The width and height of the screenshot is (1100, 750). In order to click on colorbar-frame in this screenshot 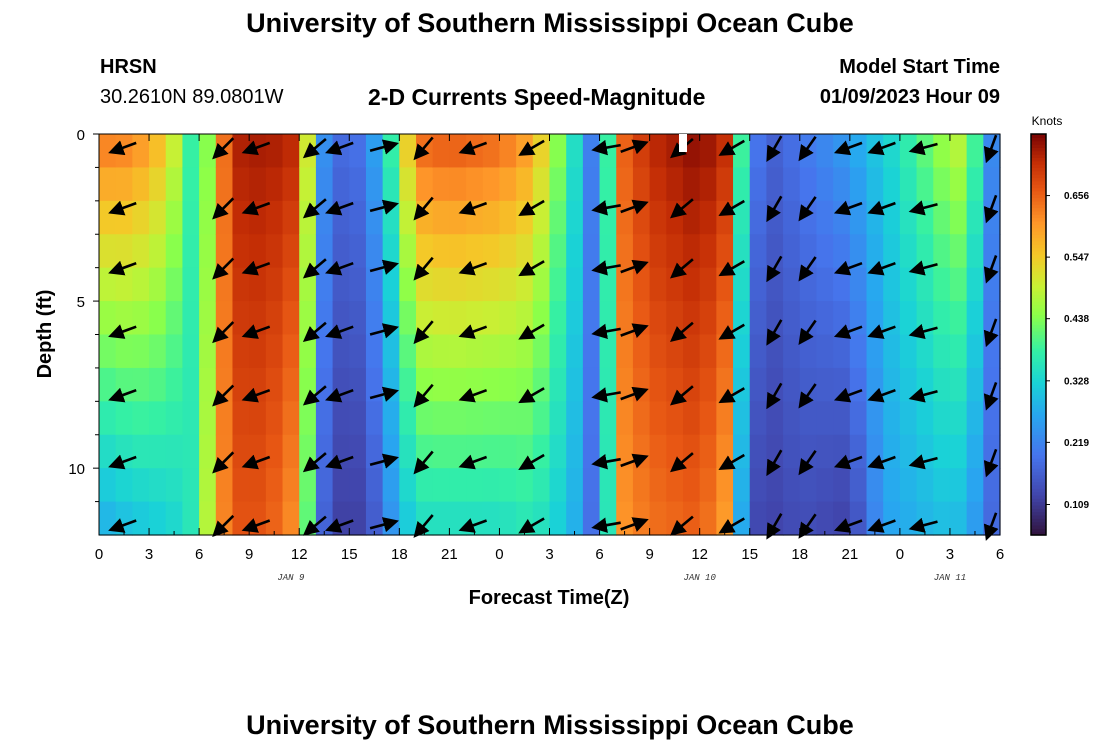, I will do `click(1038, 334)`.